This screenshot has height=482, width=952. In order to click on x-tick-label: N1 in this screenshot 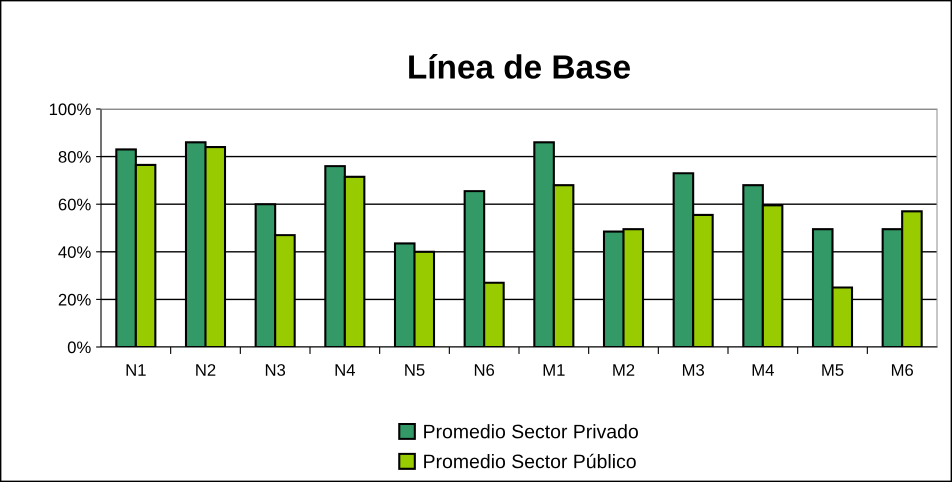, I will do `click(136, 370)`.